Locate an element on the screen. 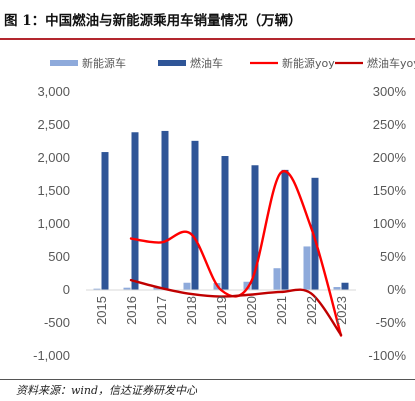  left-tick-label: 1,500 is located at coordinates (53, 190).